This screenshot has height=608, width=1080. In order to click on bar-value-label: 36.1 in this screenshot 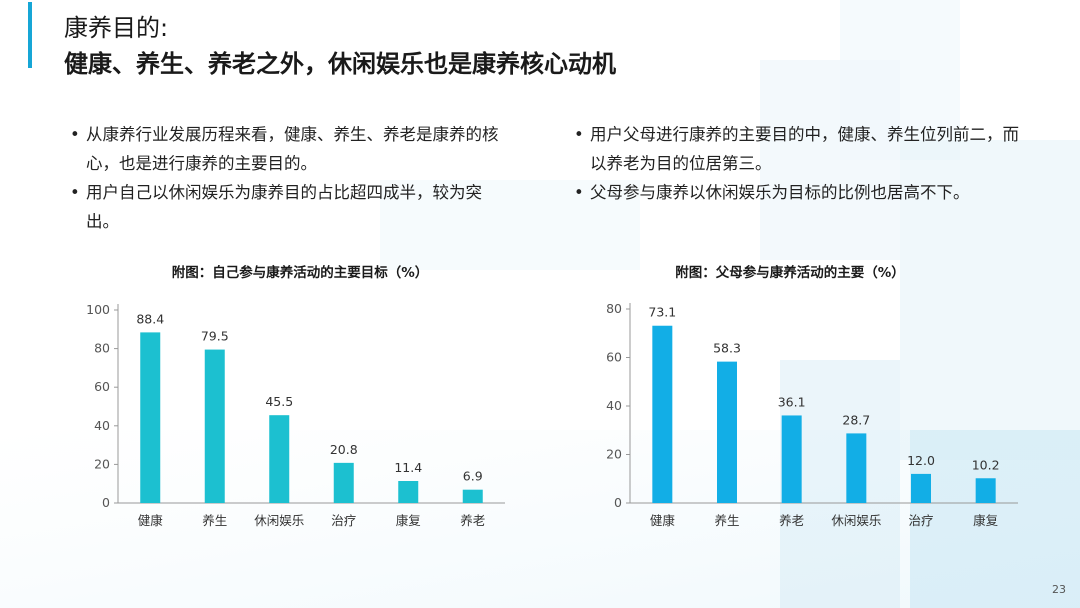, I will do `click(792, 401)`.